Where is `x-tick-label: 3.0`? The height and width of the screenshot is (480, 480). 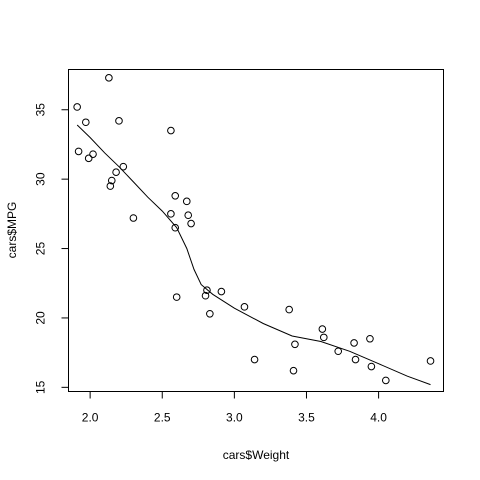 x-tick-label: 3.0 is located at coordinates (234, 418).